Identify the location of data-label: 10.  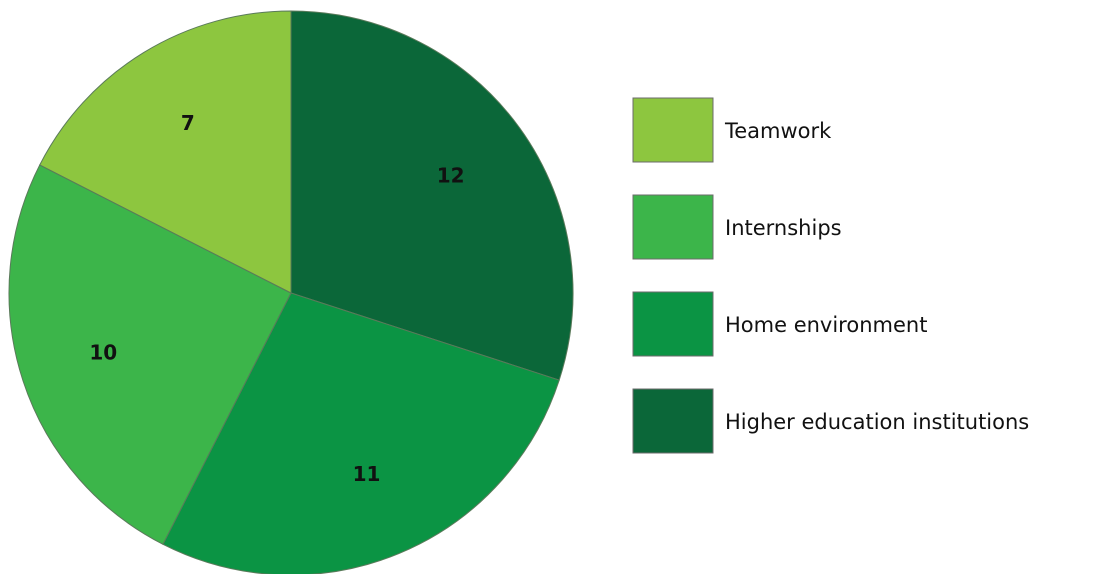
(103, 352).